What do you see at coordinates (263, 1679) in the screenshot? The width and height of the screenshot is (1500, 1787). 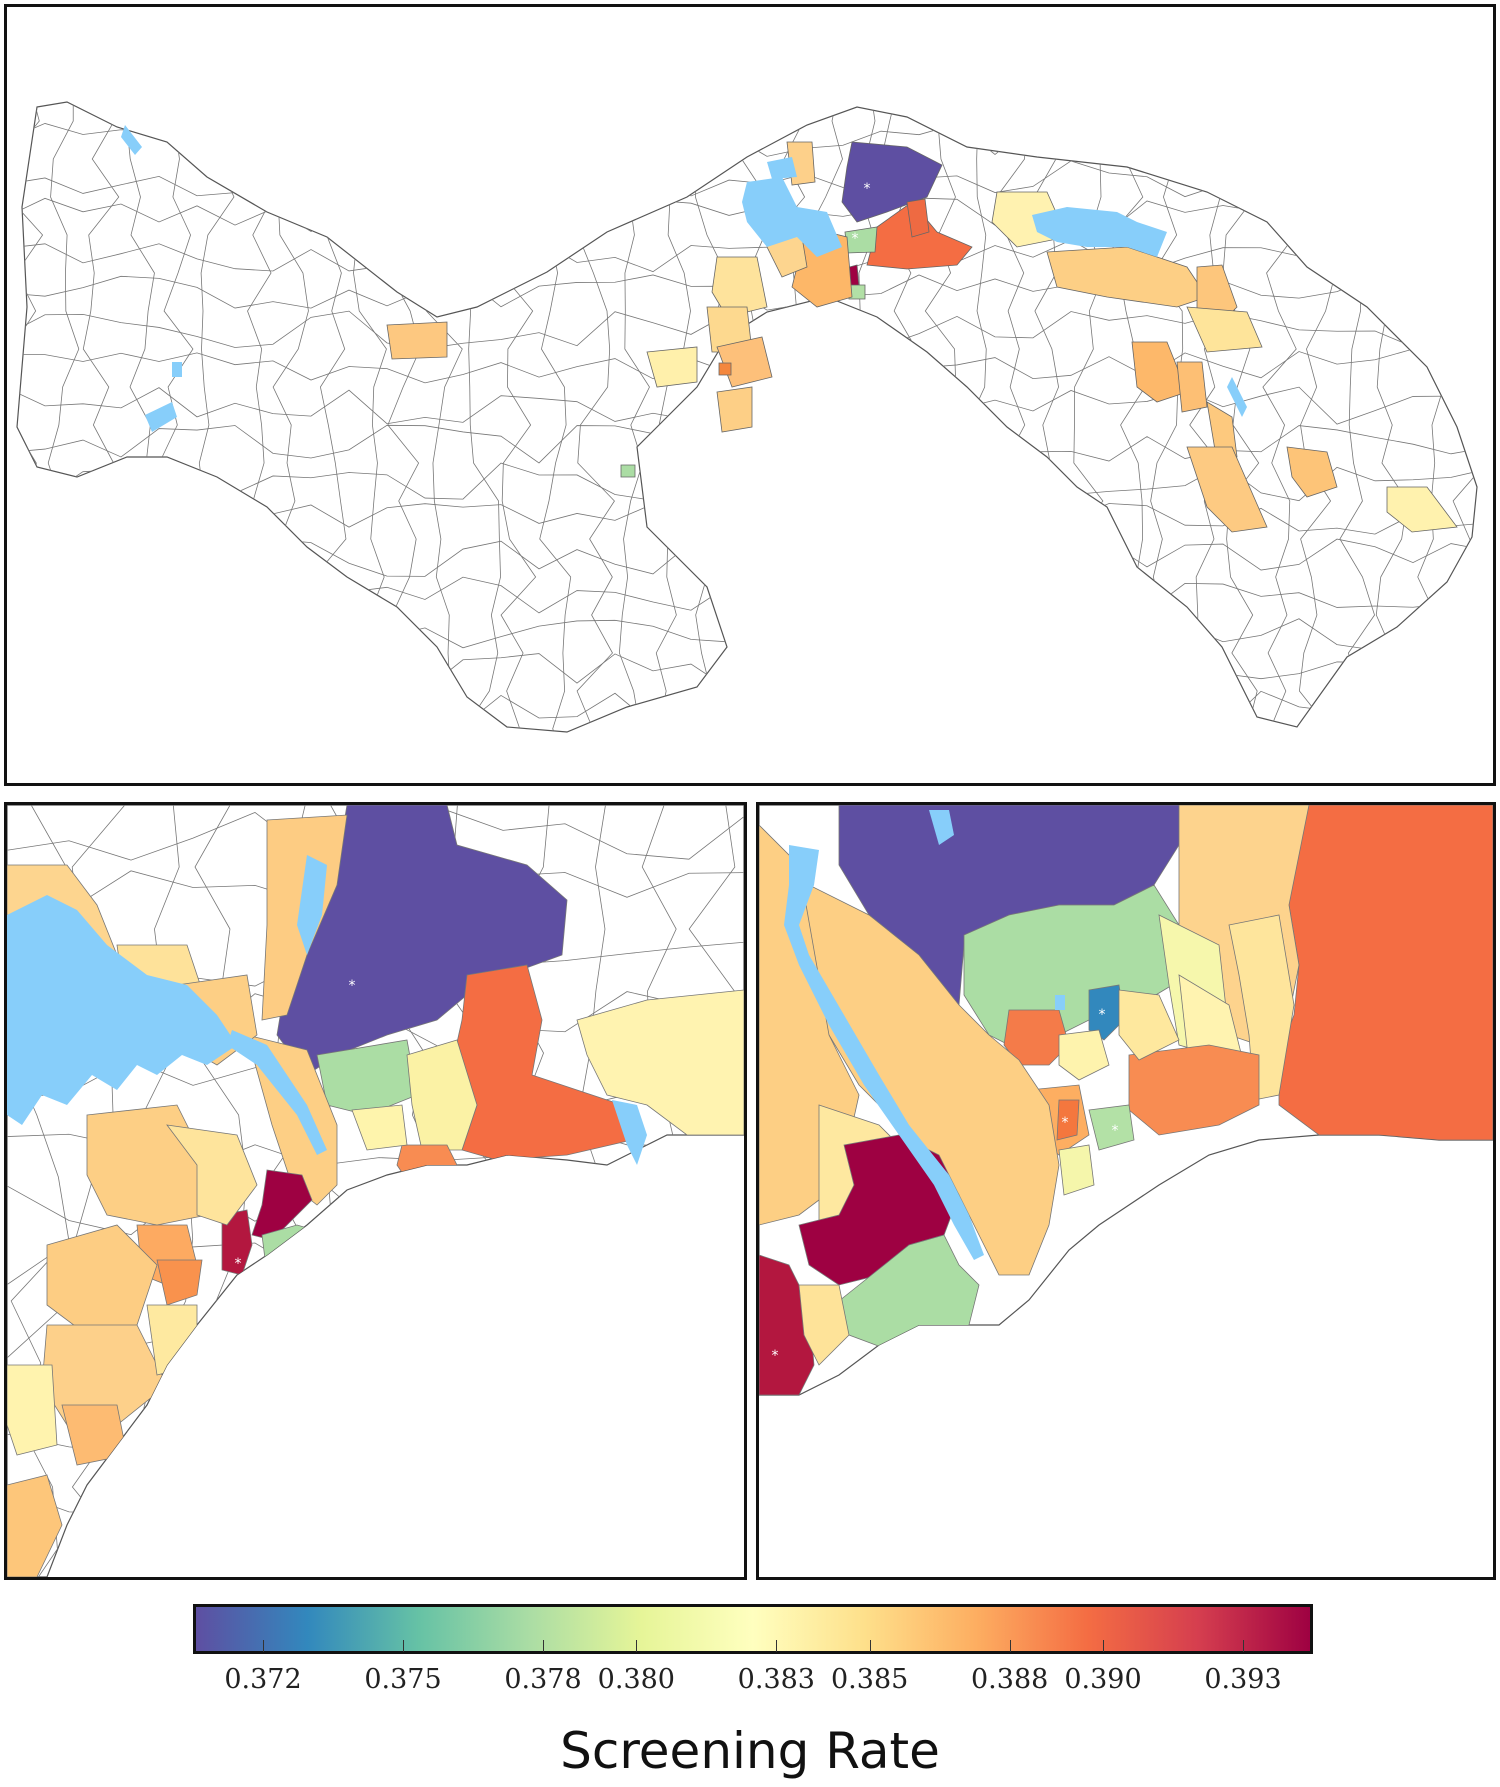 I see `colorbar-tick-label: 0.372` at bounding box center [263, 1679].